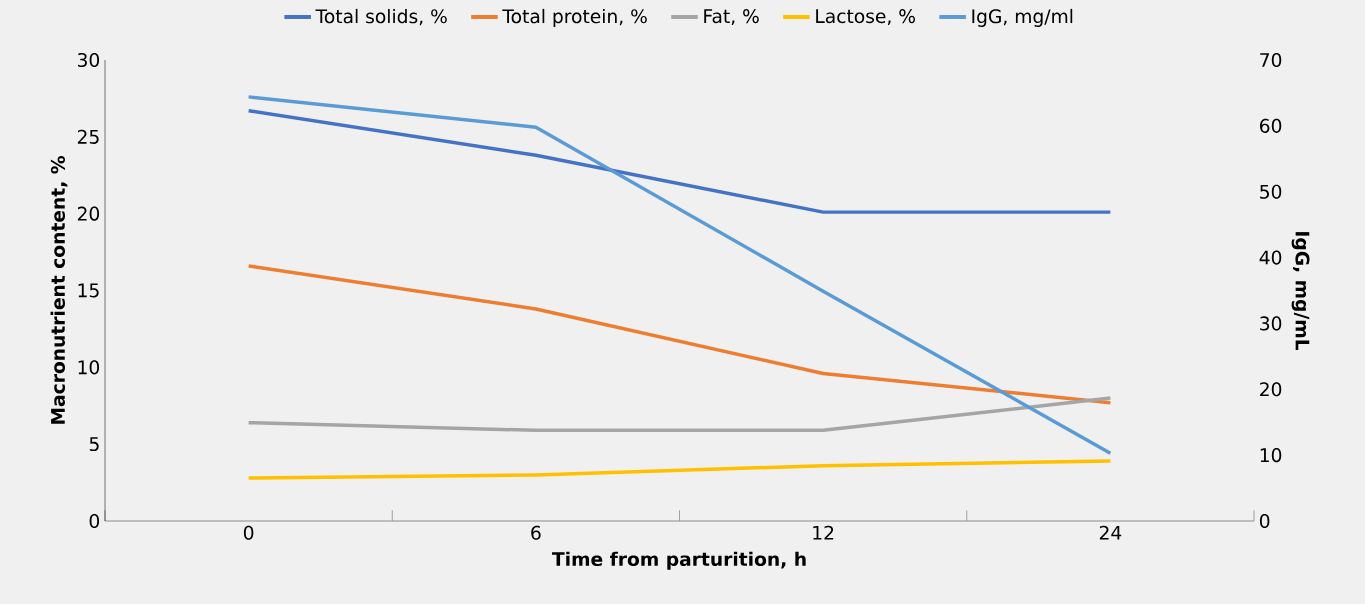 This screenshot has height=604, width=1365. I want to click on y-tick-label: 30, so click(88, 60).